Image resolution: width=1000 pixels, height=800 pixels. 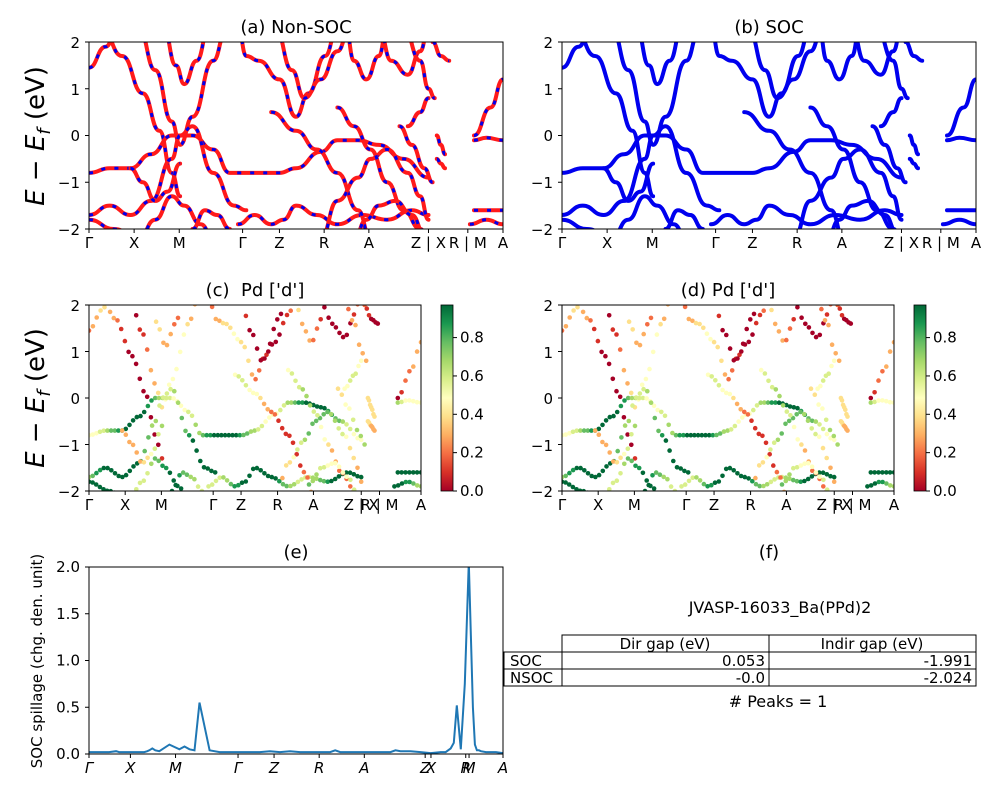 I want to click on panel-e-ytick: 0.5, so click(x=68, y=707).